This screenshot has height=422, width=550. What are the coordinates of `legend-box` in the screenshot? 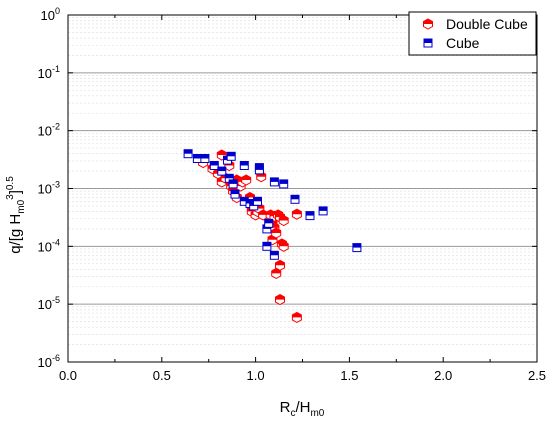 It's located at (472, 33).